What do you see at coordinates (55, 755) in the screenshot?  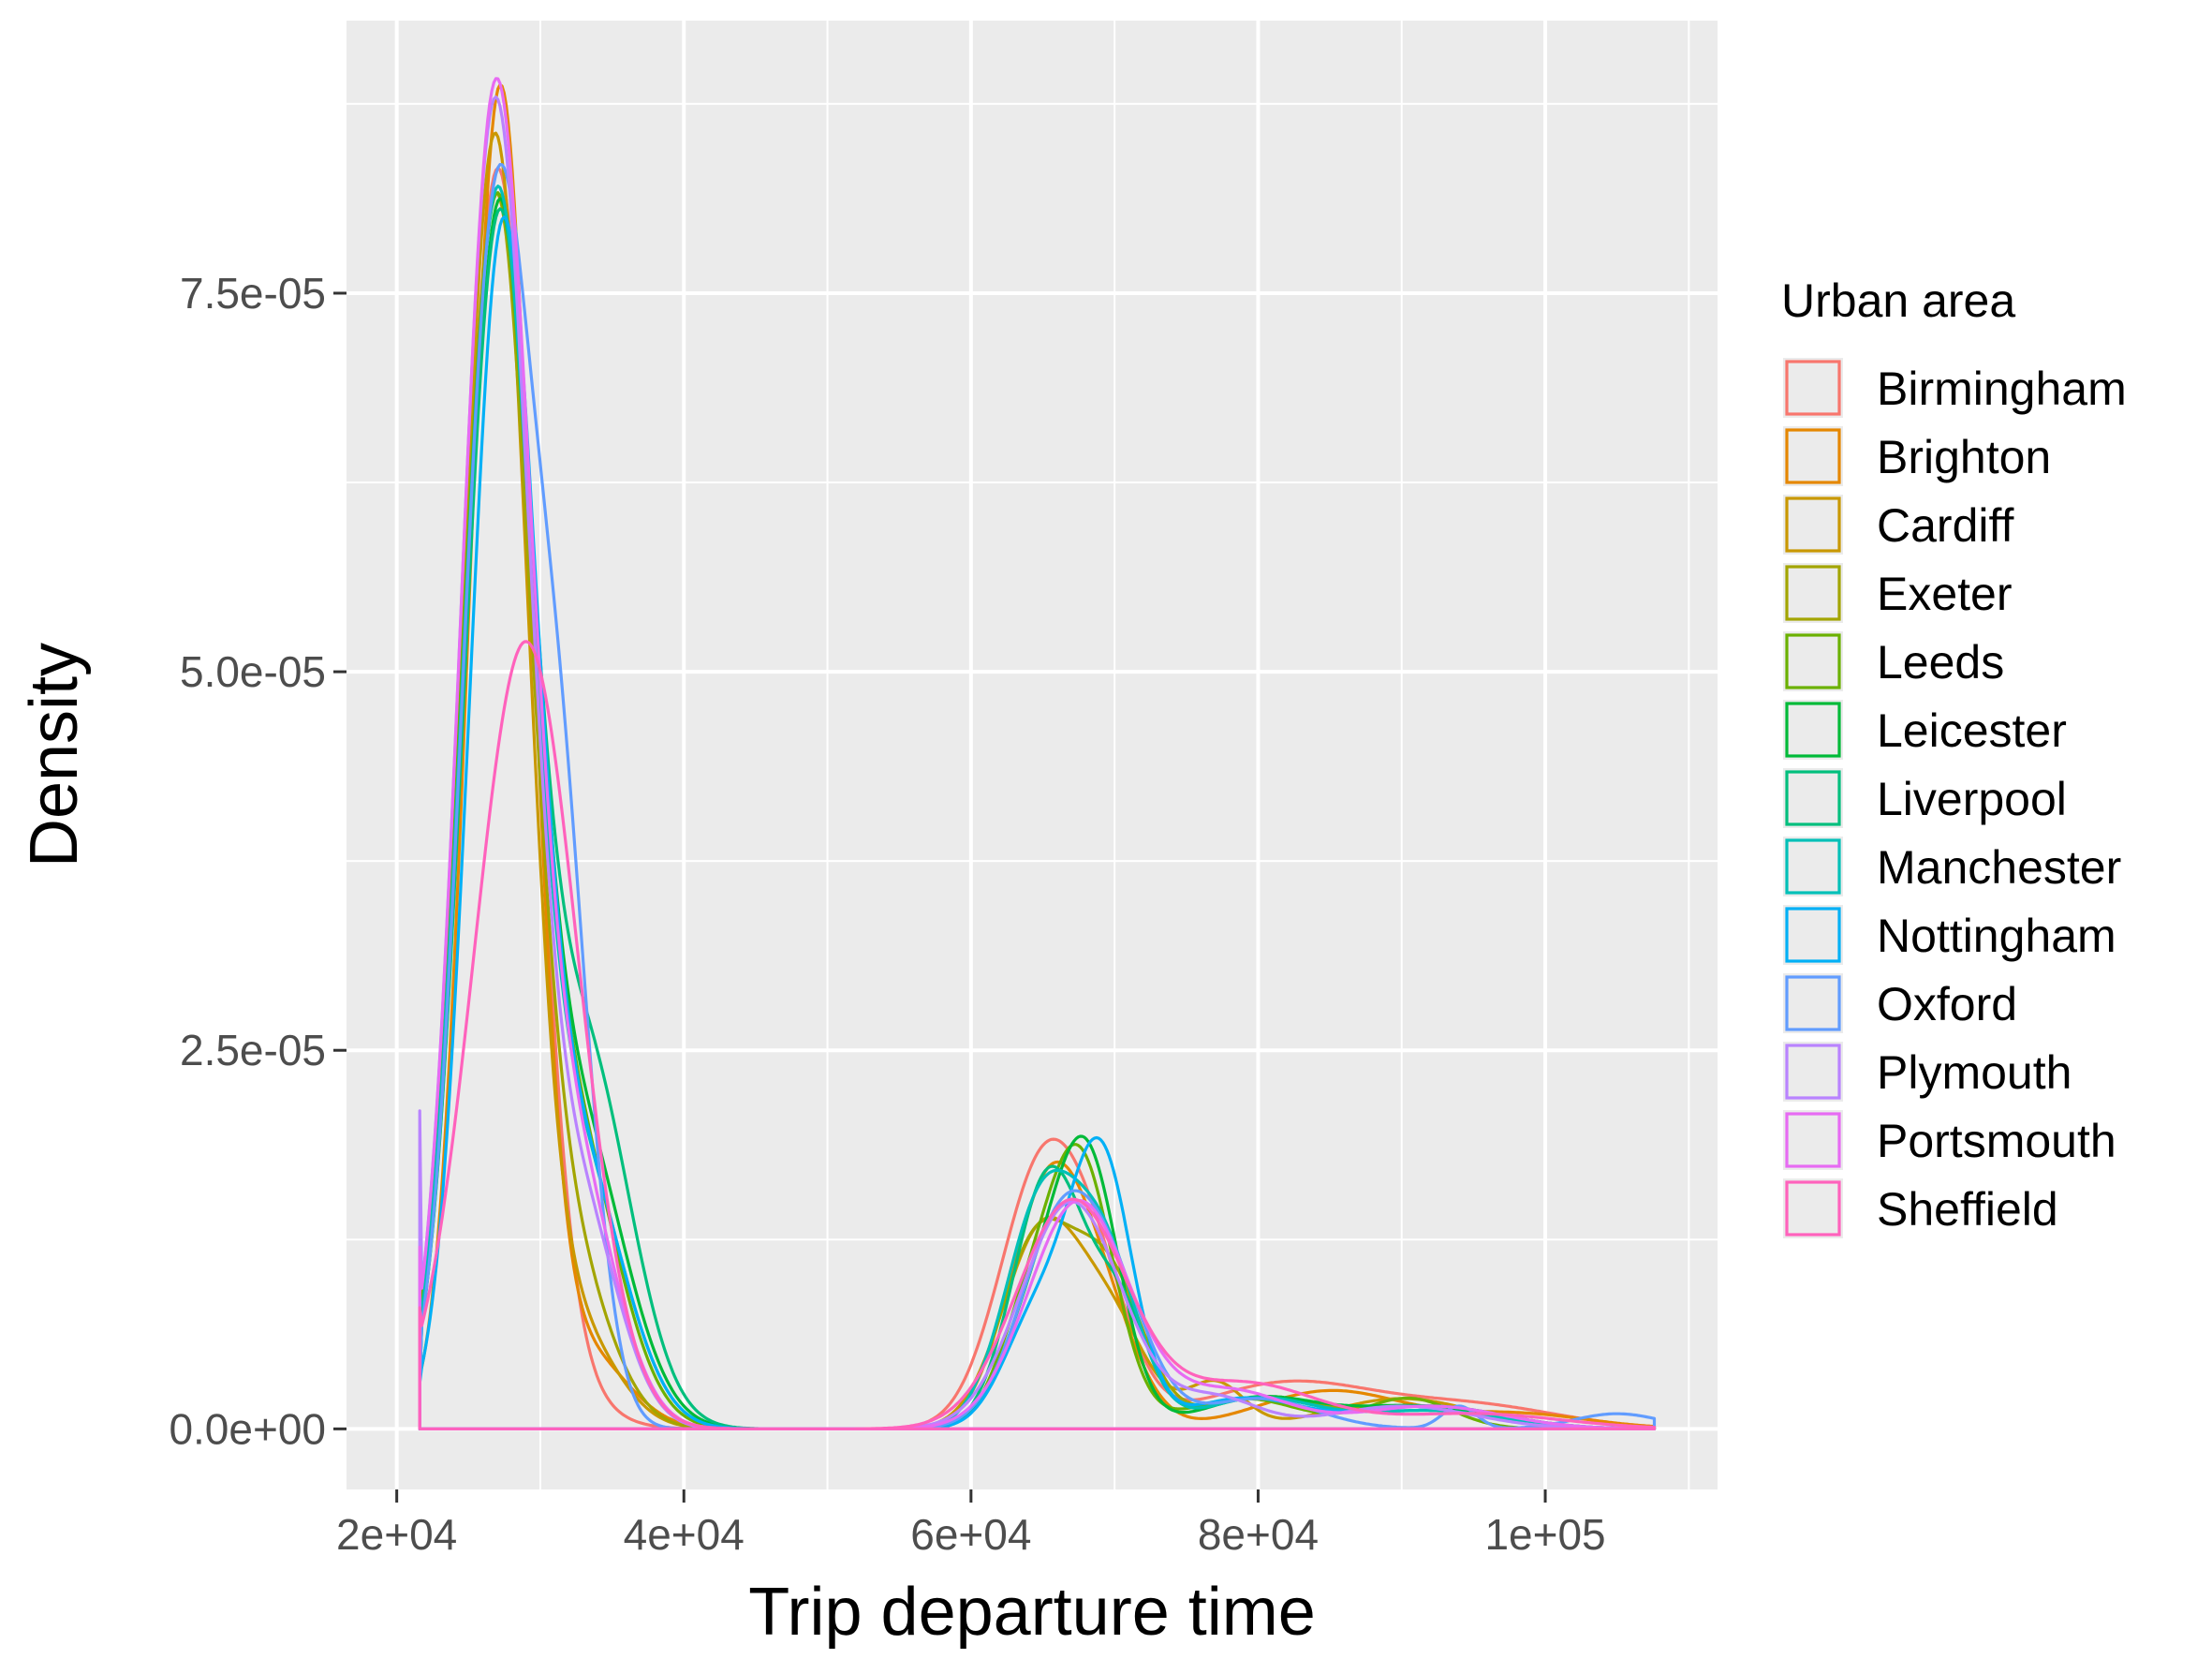 I see `y-axis-title: Density` at bounding box center [55, 755].